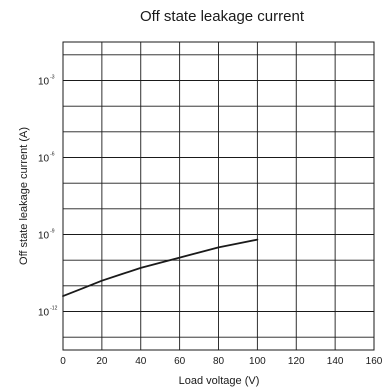  What do you see at coordinates (46, 81) in the screenshot?
I see `y-tick-label: 10⁻³` at bounding box center [46, 81].